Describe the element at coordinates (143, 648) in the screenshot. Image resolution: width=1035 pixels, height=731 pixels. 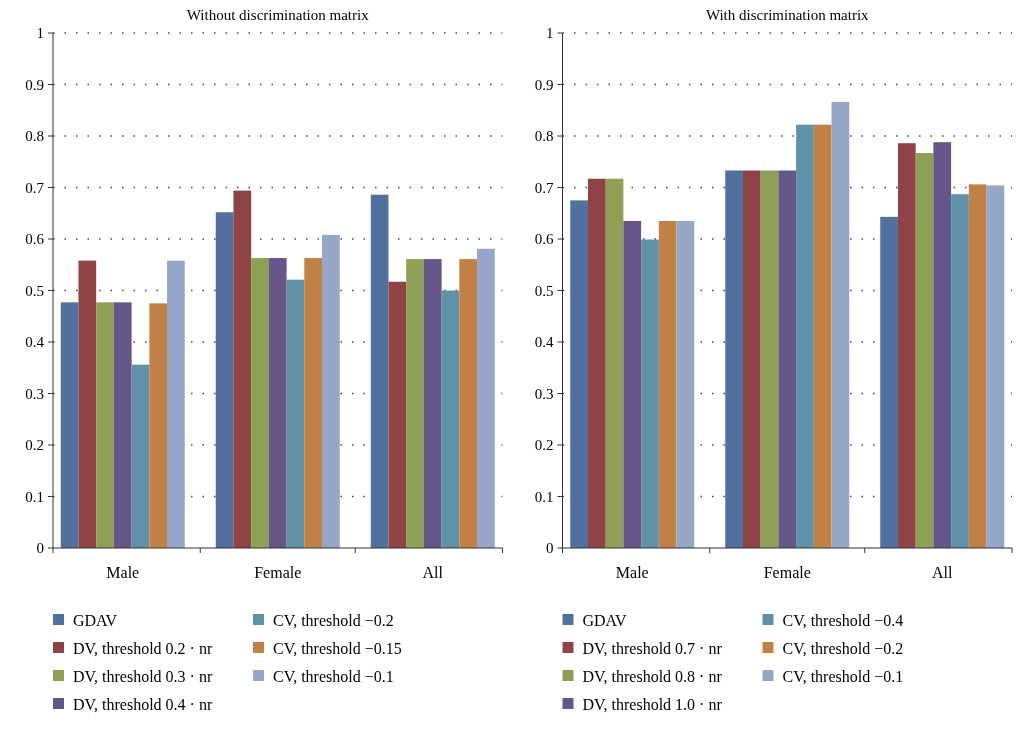
I see `legend-label: DV, threshold 0.2 · nr` at that location.